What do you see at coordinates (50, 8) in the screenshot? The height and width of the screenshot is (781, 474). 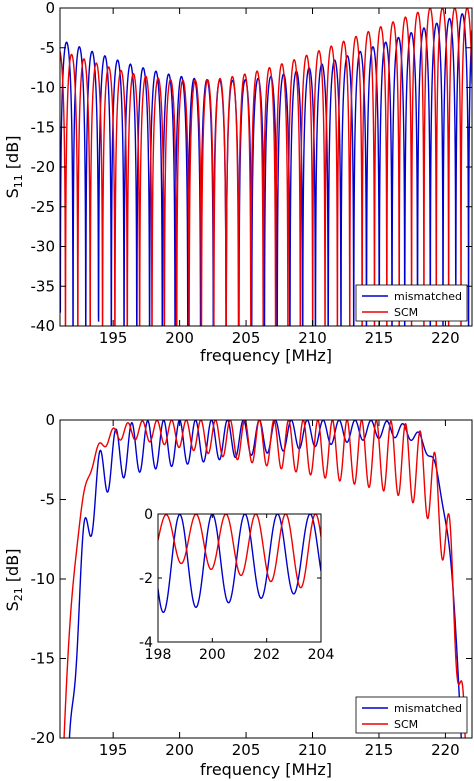 I see `s11-y-tick-label: 0` at bounding box center [50, 8].